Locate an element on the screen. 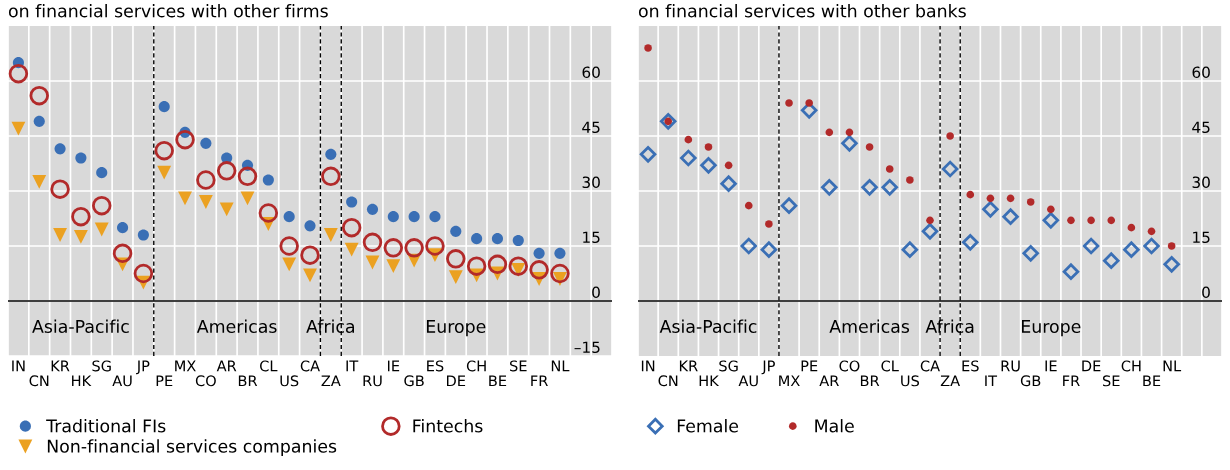 Image resolution: width=1230 pixels, height=470 pixels. legend-label: Fintechs is located at coordinates (448, 426).